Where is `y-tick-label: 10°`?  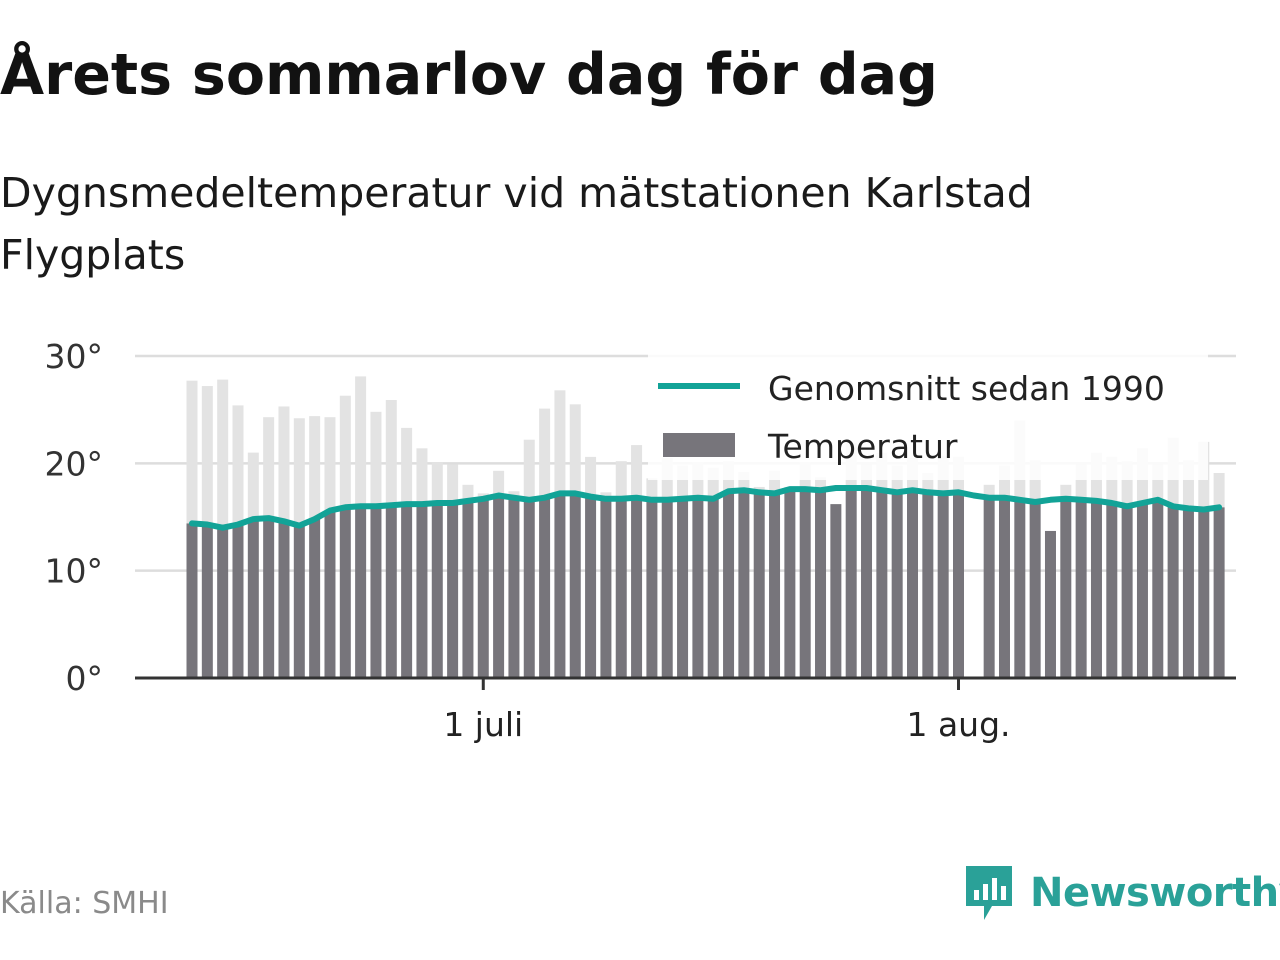
y-tick-label: 10° is located at coordinates (74, 571).